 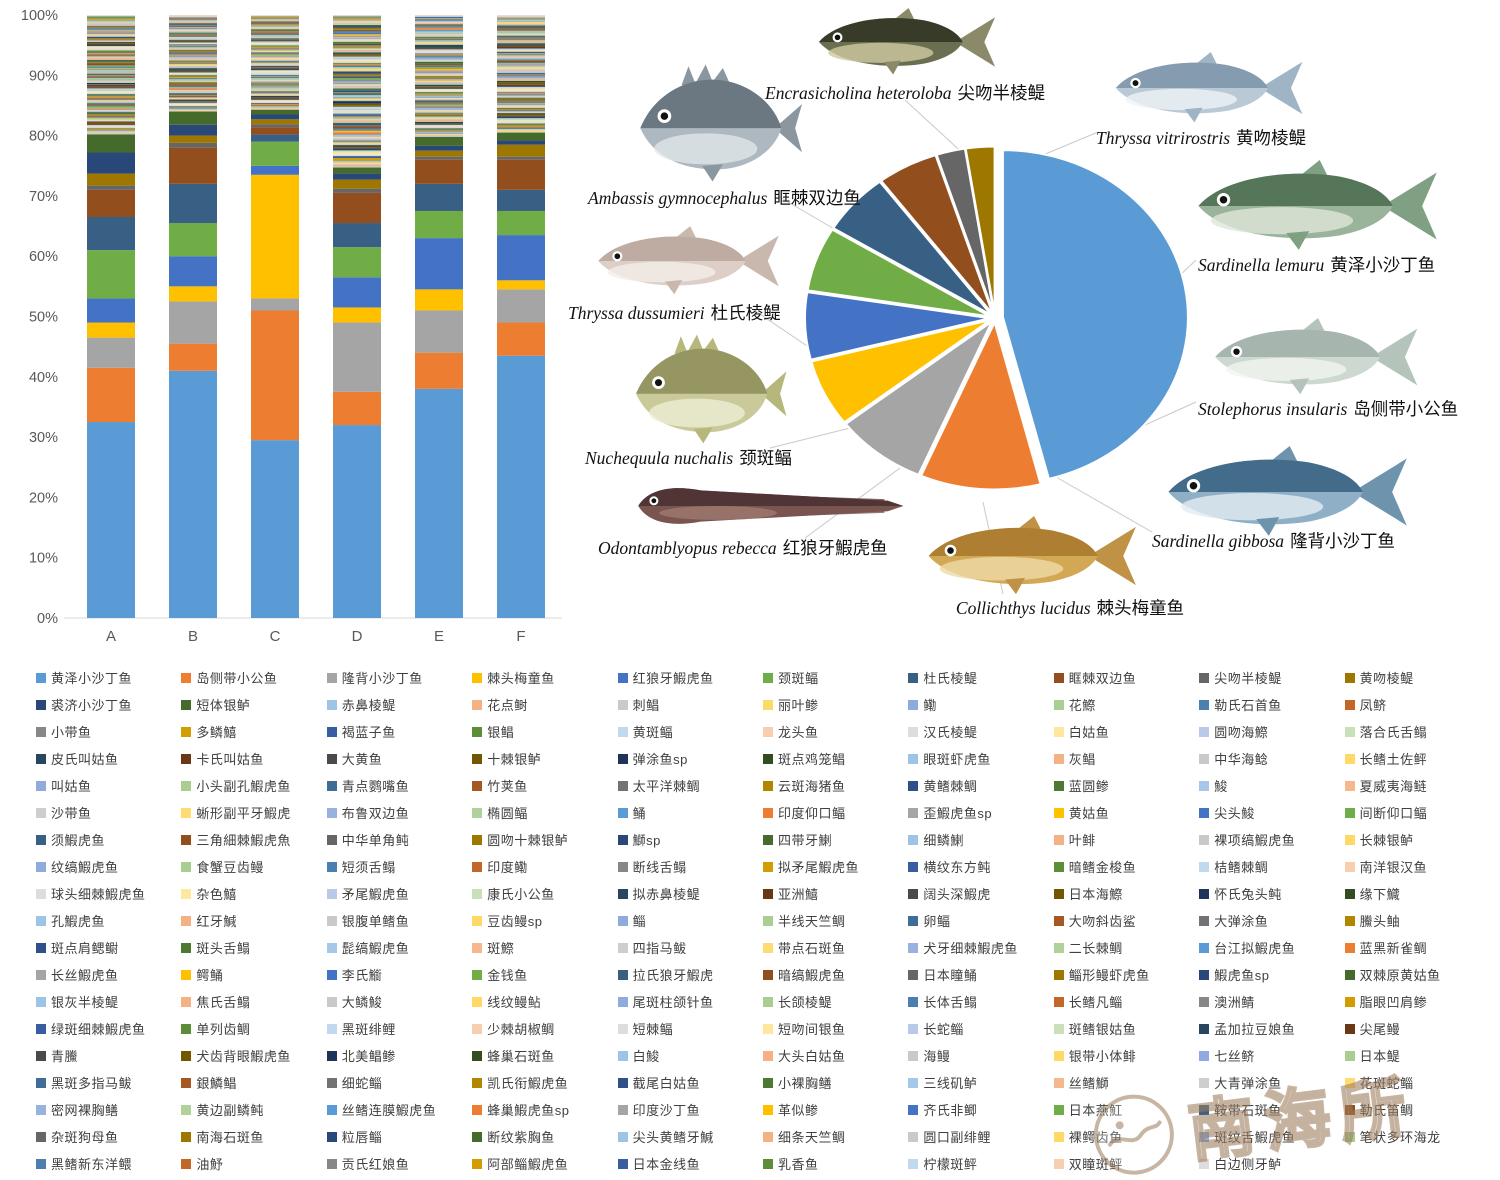 I want to click on legend-item: 青鰧, so click(x=108, y=1055).